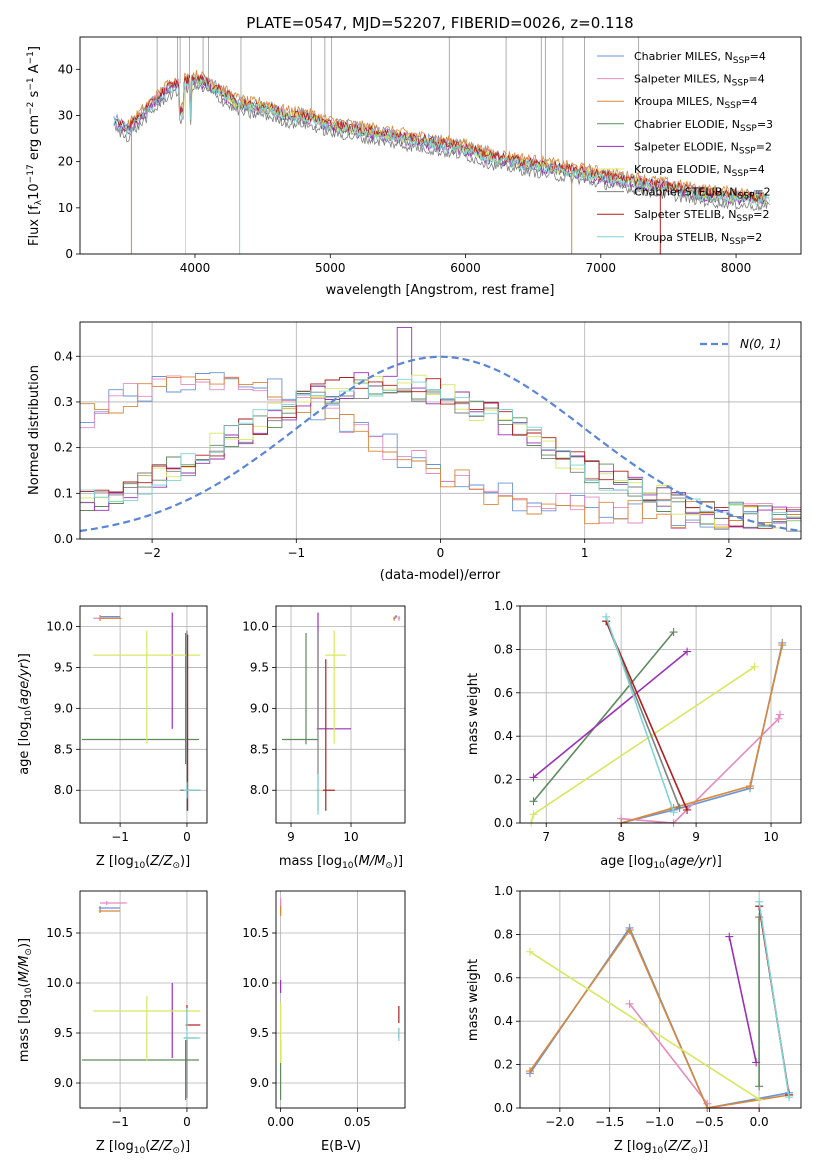 The image size is (819, 1170). I want to click on spectrum-x-axis-label-part: wavelength [Angstrom, rest frame], so click(440, 290).